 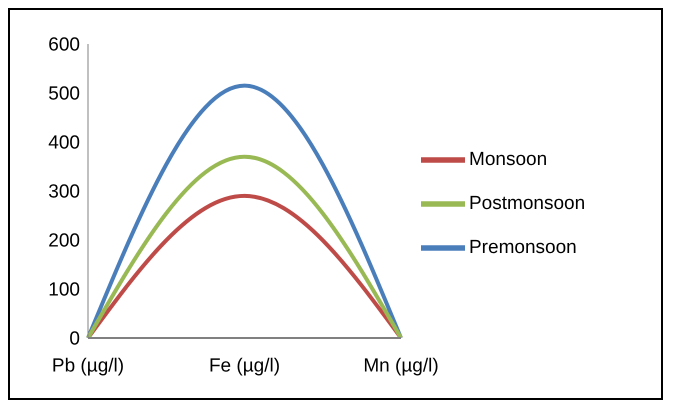 What do you see at coordinates (64, 143) in the screenshot?
I see `y-tick-label: 400` at bounding box center [64, 143].